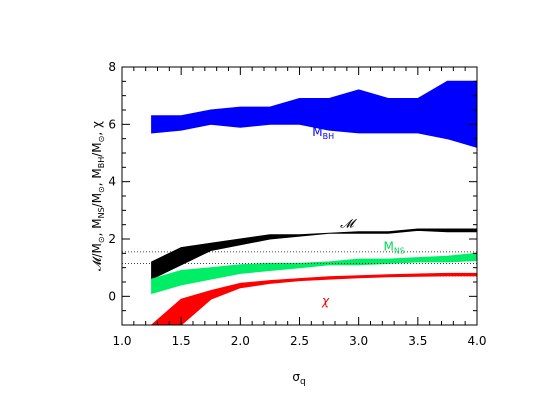  What do you see at coordinates (112, 239) in the screenshot?
I see `y-tick-label: 2` at bounding box center [112, 239].